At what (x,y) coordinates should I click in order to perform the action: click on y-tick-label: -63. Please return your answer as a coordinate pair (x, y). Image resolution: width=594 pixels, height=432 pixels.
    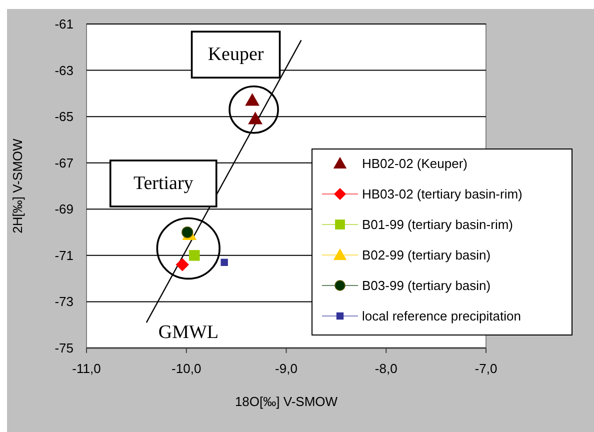
    Looking at the image, I should click on (64, 70).